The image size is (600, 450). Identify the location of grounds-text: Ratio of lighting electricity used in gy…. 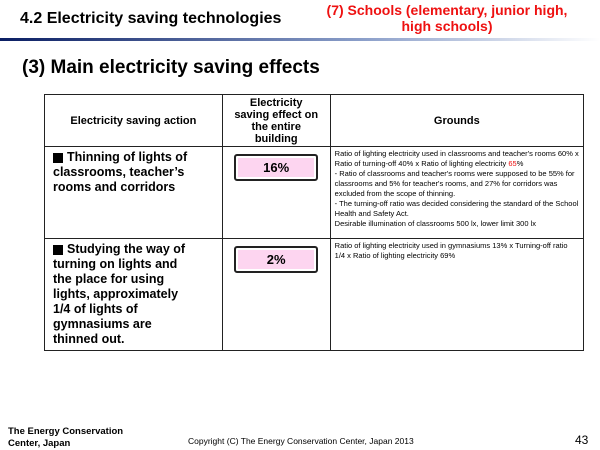
(451, 250).